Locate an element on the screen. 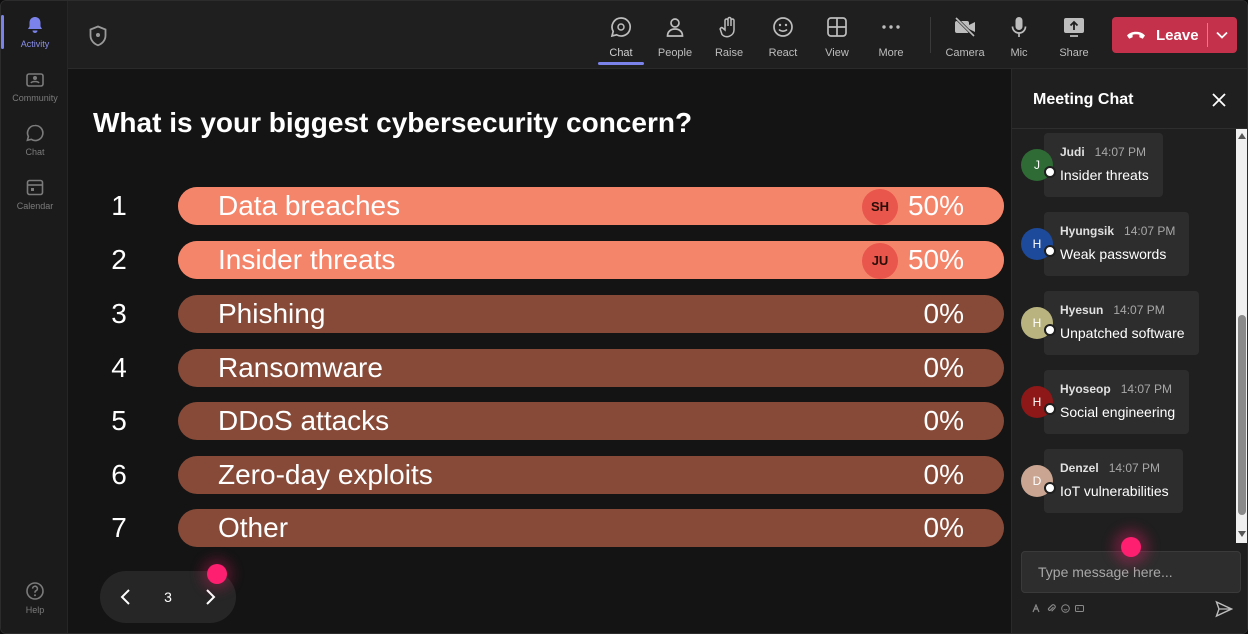  community-icon is located at coordinates (35, 80).